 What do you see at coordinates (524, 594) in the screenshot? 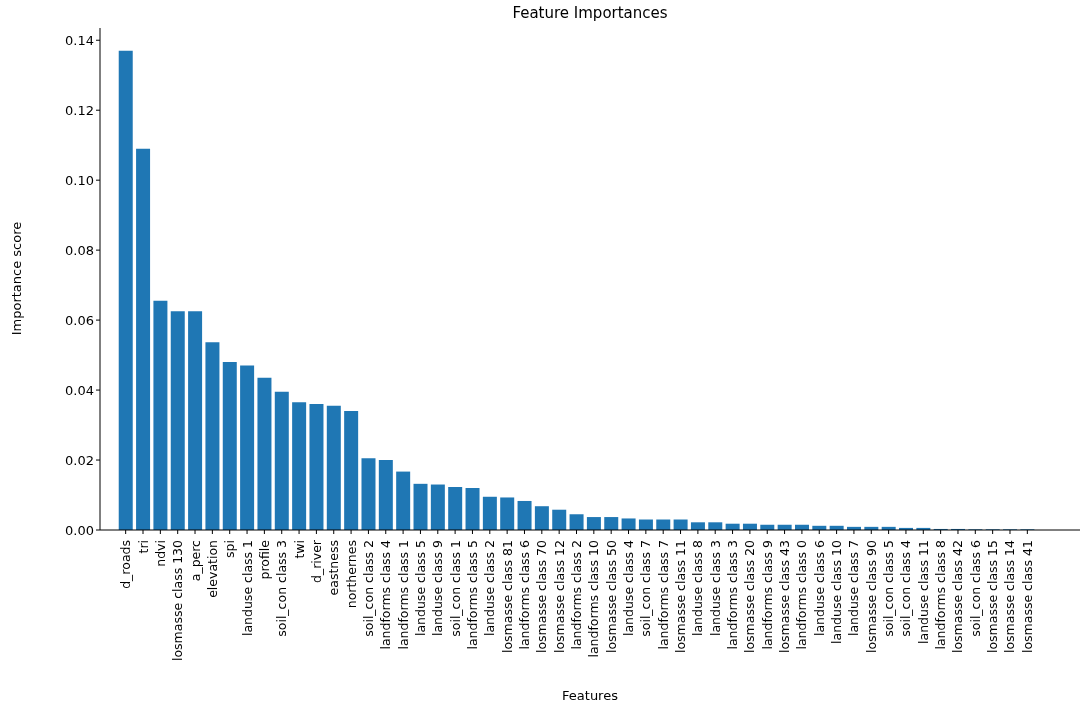
I see `x-tick-label: landforms class 6` at bounding box center [524, 594].